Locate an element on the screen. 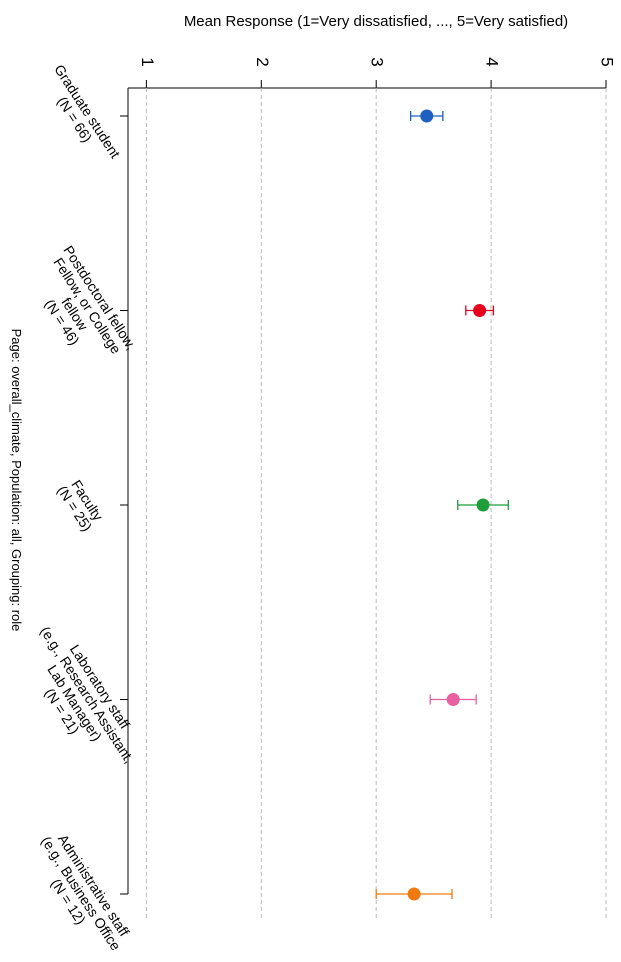  x-tick-label: 3 is located at coordinates (377, 61).